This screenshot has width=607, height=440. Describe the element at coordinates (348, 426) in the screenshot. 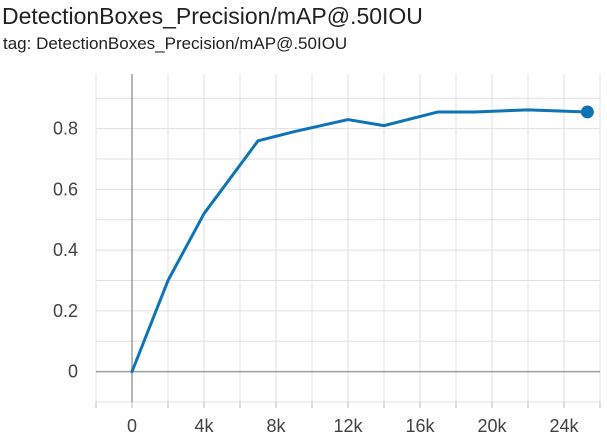

I see `x-tick-label: 12k` at that location.